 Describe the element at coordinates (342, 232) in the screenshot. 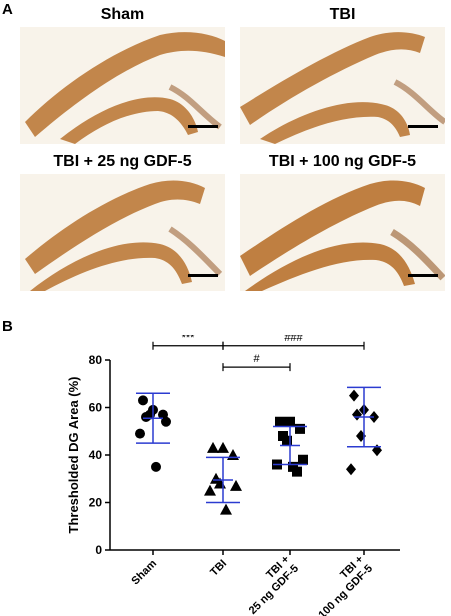

I see `micrograph-tbi-100ng` at that location.